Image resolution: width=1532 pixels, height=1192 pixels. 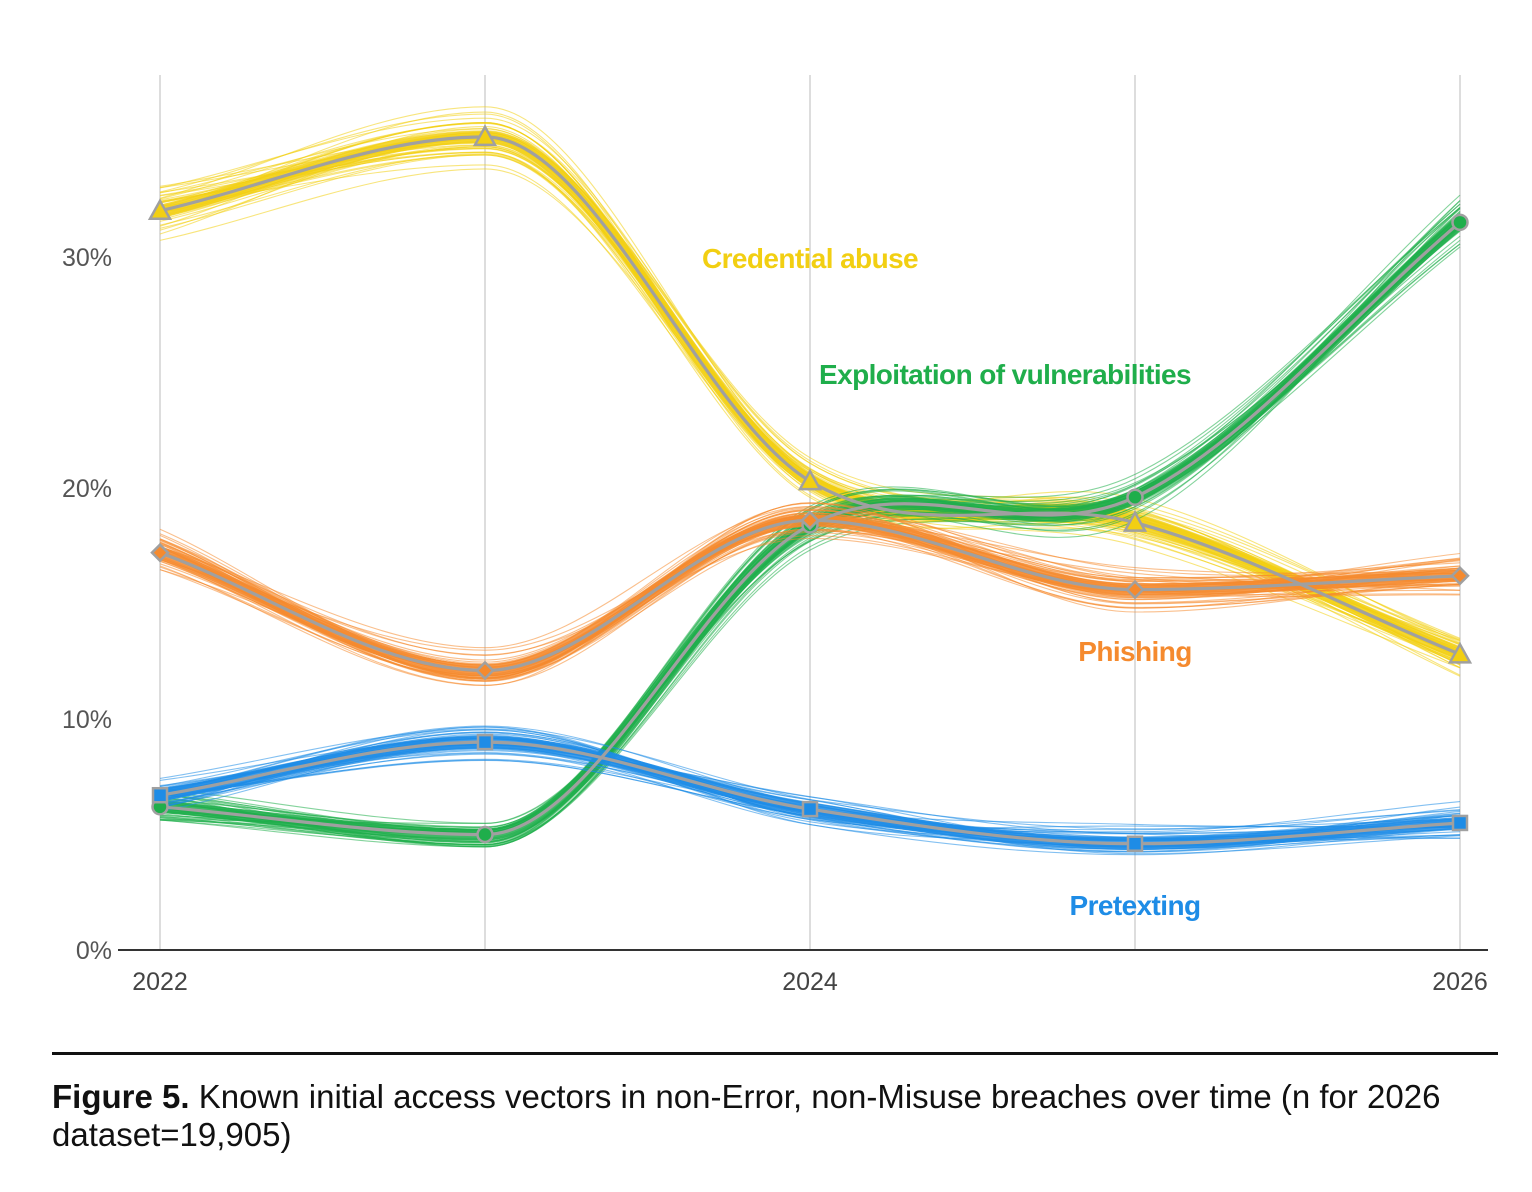 I want to click on series-label: Credential abuse, so click(x=810, y=258).